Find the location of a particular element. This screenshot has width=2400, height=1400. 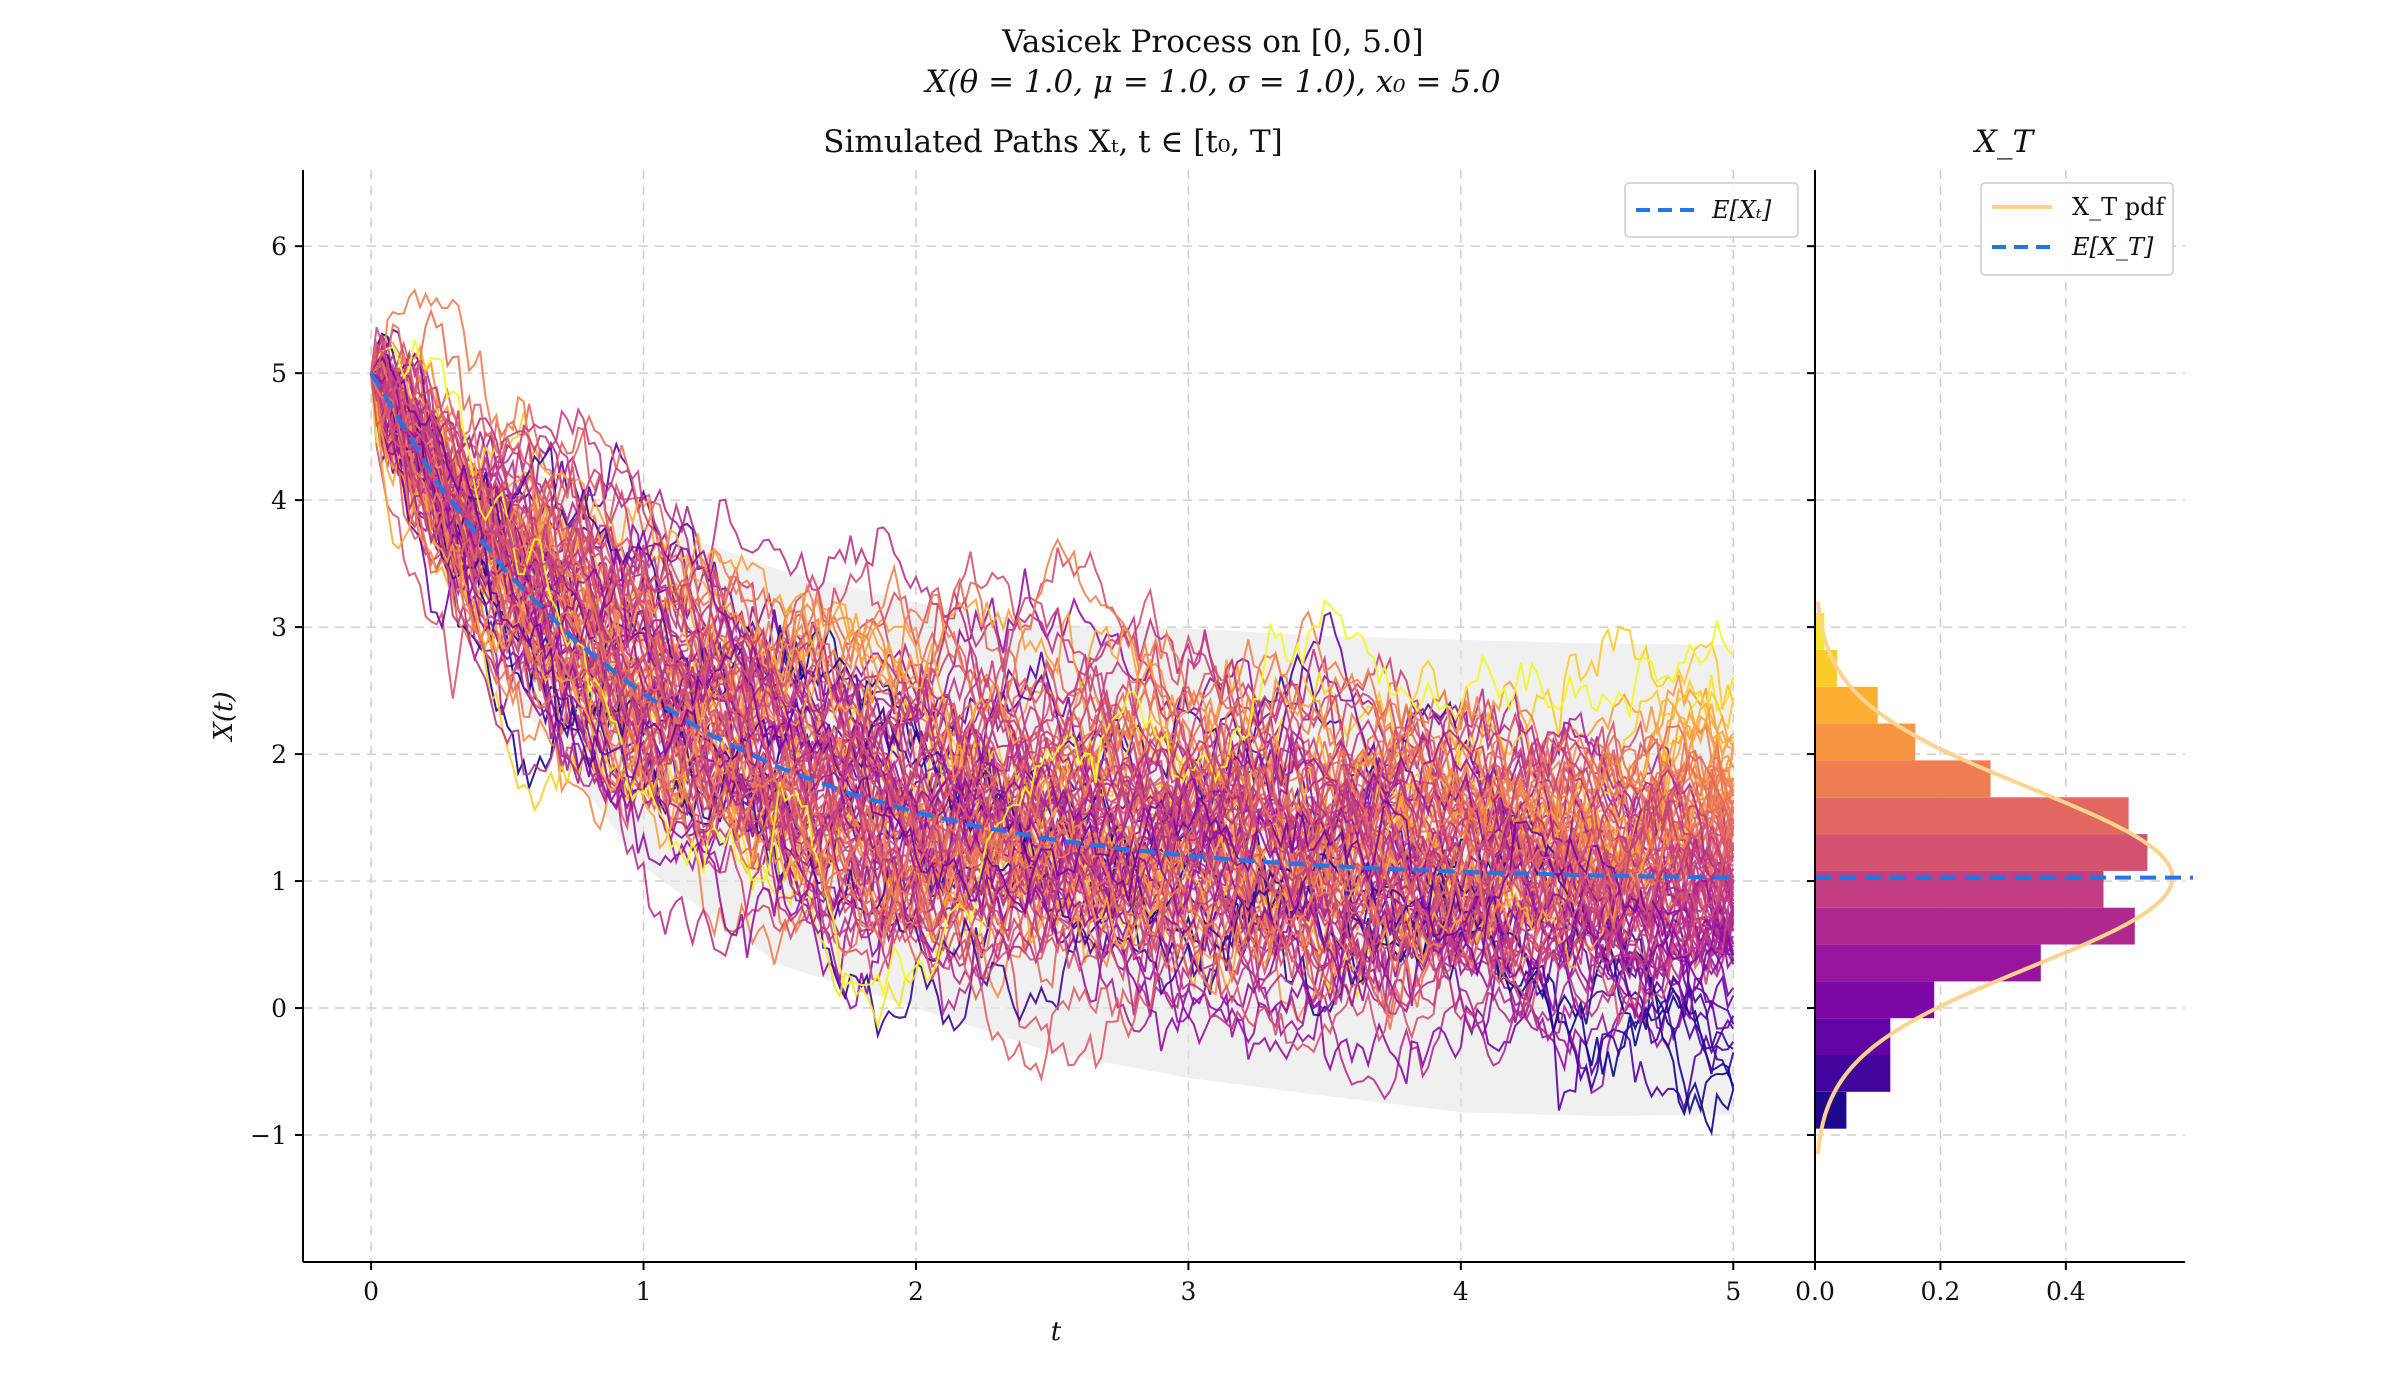

paths-legend-box is located at coordinates (1711, 210).